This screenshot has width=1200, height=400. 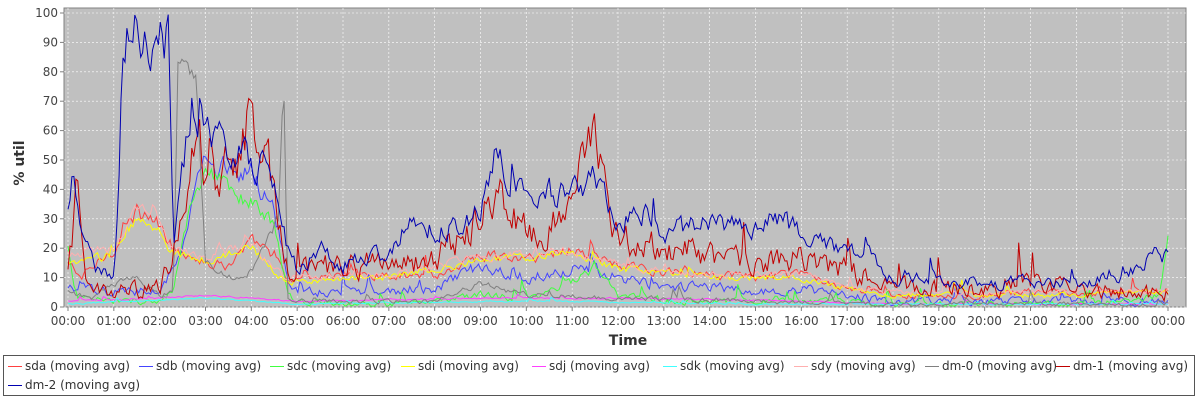 I want to click on y-tick-label: 60, so click(x=50, y=131).